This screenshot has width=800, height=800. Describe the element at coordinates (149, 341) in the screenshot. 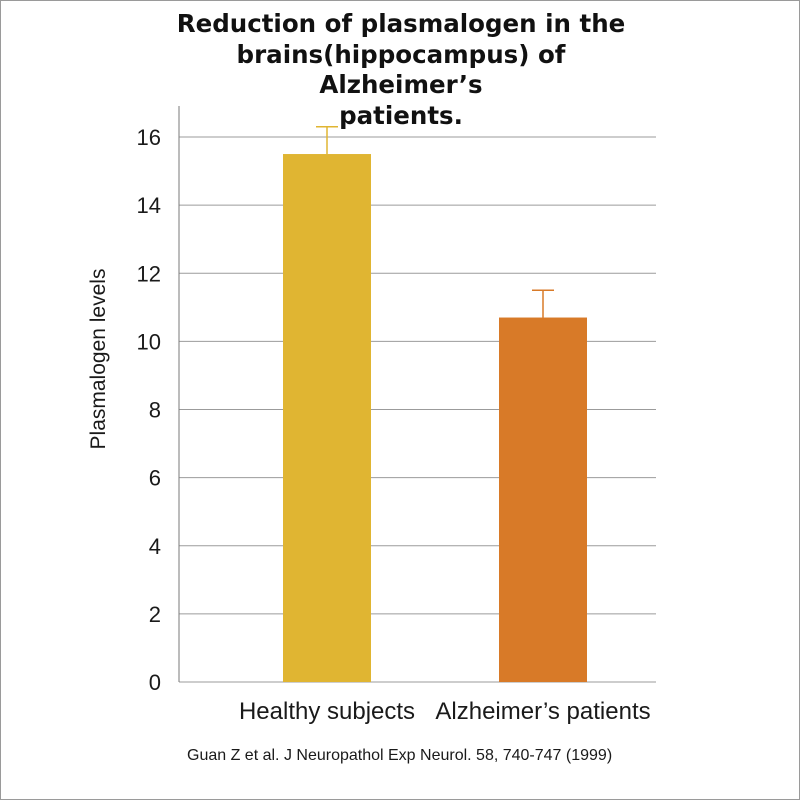

I see `y-tick-label: 10` at that location.